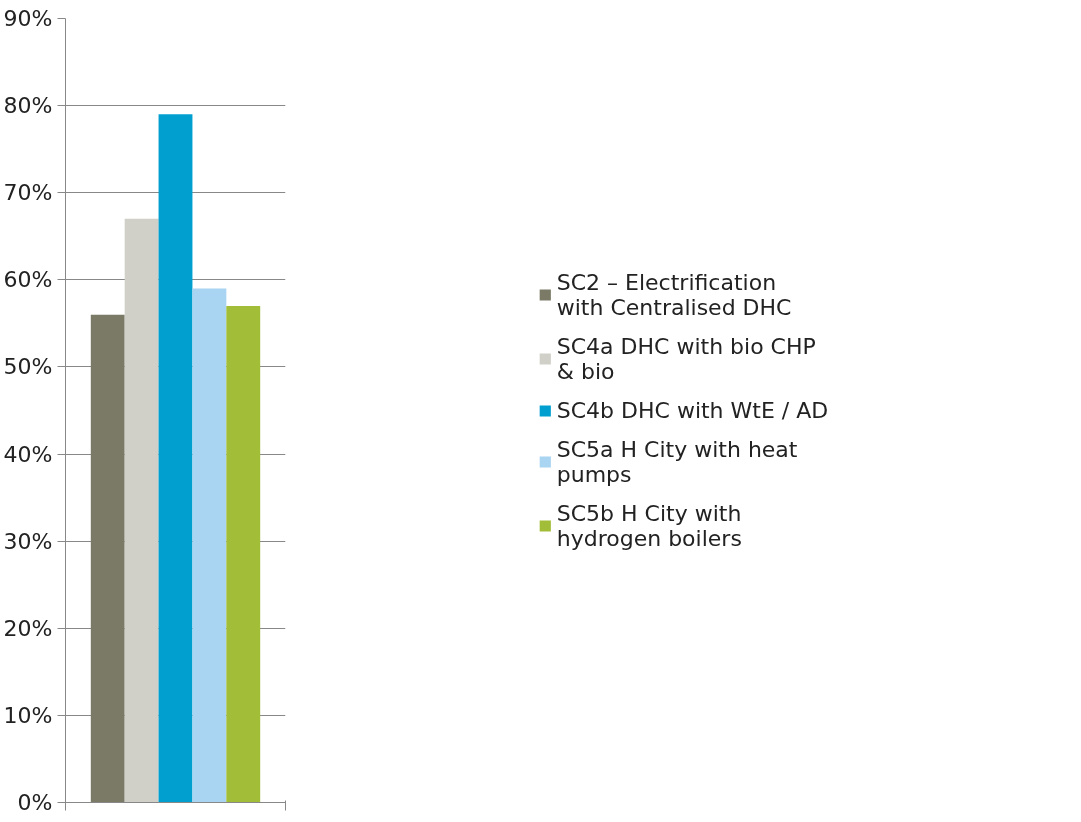 The height and width of the screenshot is (822, 1081). I want to click on legend-label: SC5a H City with heat pumps, so click(677, 461).